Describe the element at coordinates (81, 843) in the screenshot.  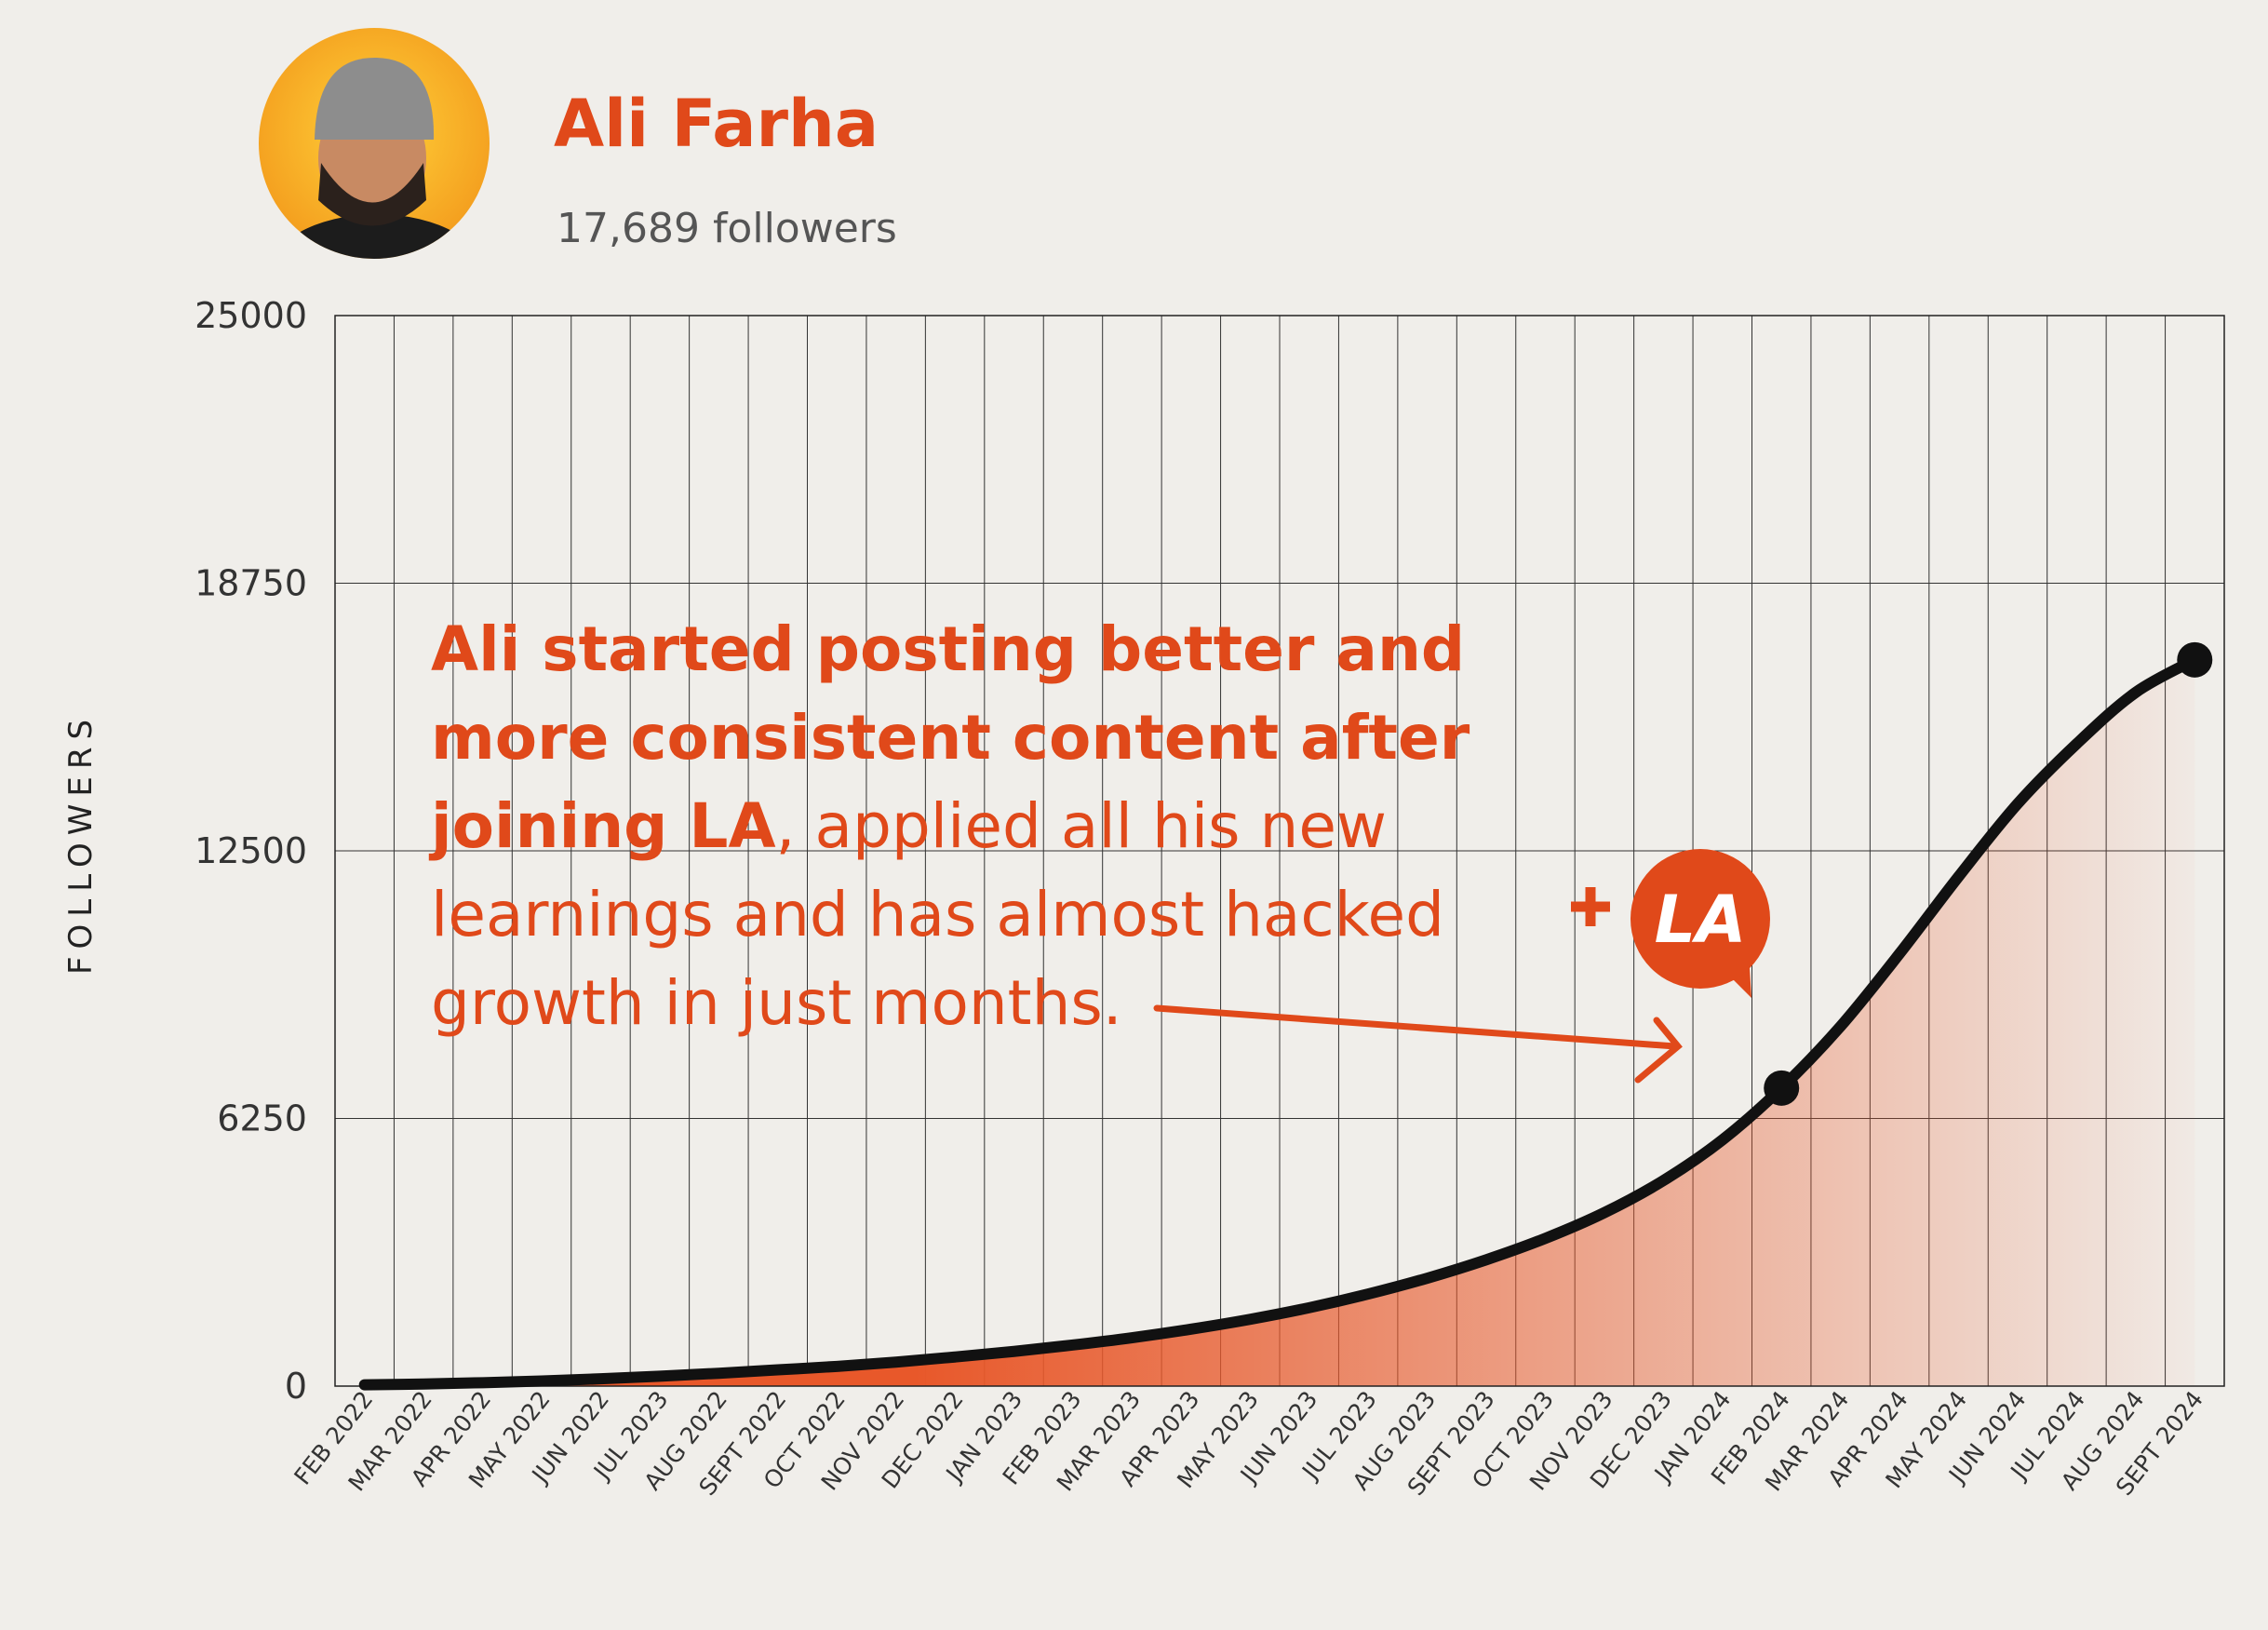
I see `y-axis-label: FOLLOWERS` at that location.